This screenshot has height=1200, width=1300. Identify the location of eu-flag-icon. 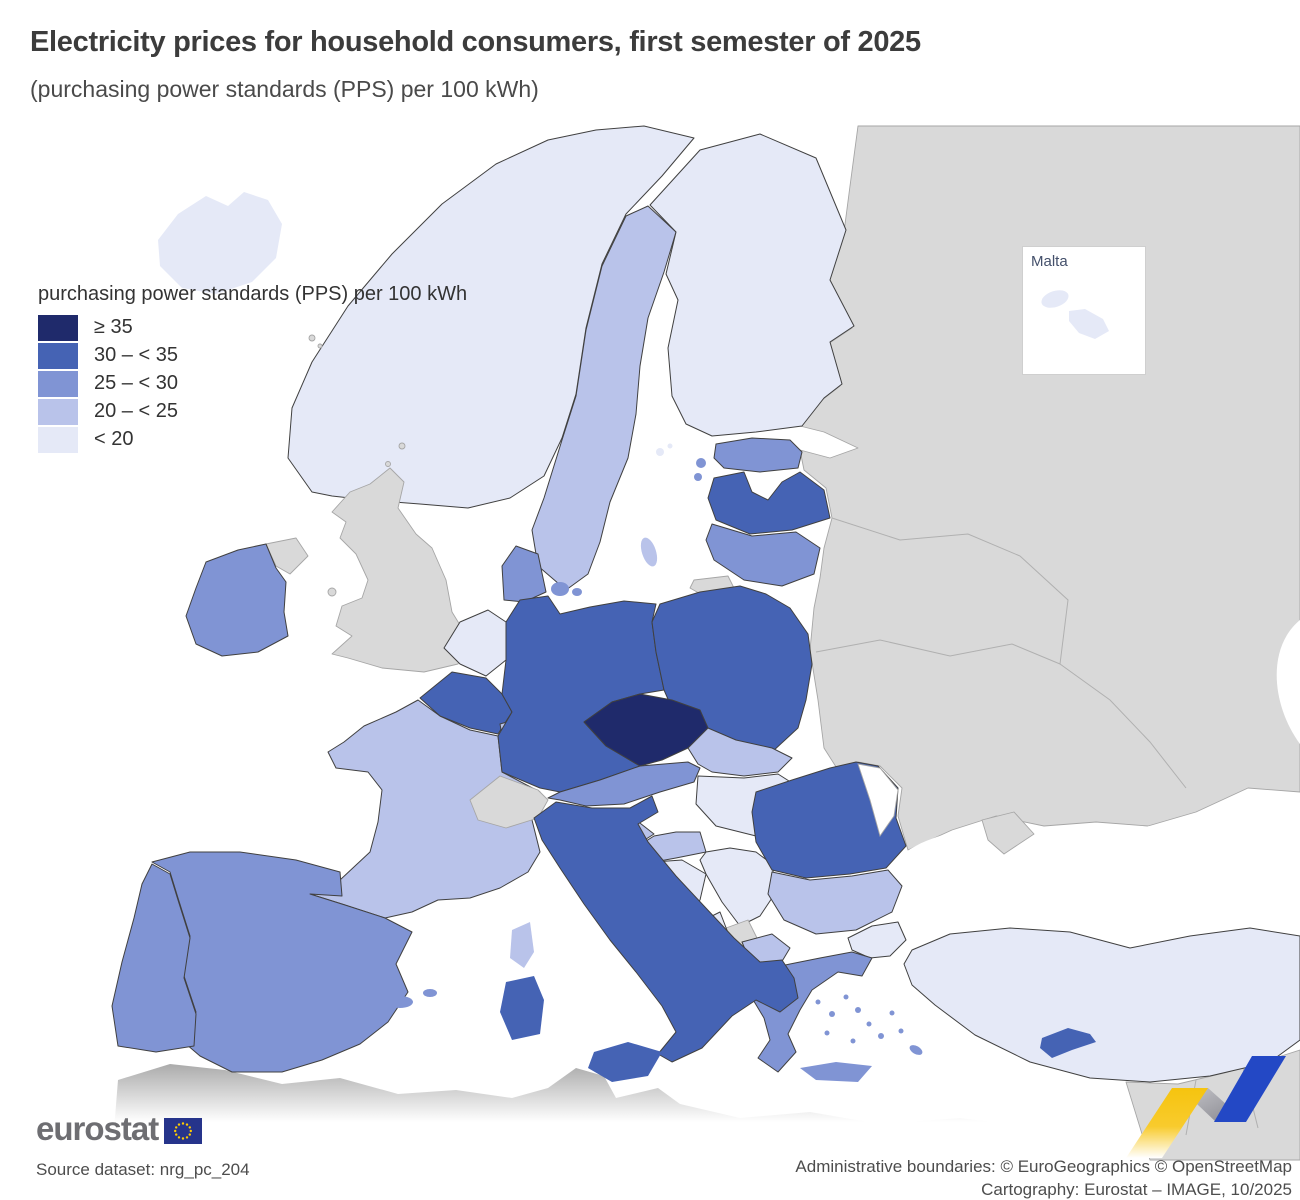
(183, 1130).